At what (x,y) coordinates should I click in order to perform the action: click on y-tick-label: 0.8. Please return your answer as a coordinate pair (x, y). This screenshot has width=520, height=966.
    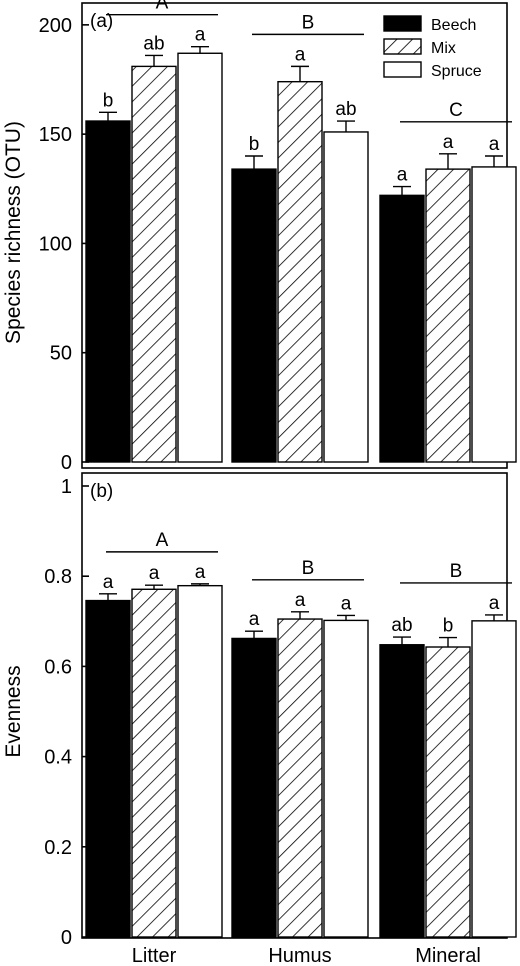
    Looking at the image, I should click on (58, 577).